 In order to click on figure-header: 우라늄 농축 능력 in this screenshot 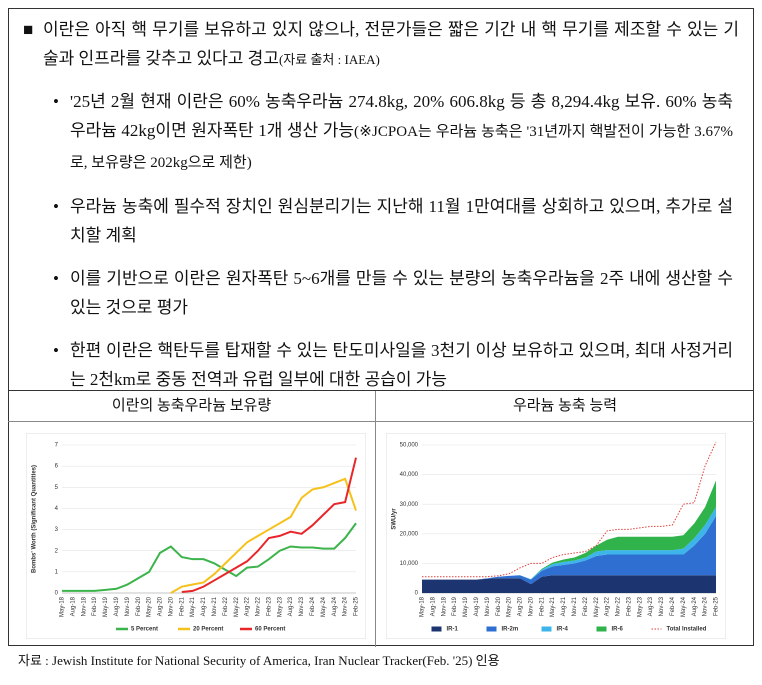, I will do `click(565, 406)`.